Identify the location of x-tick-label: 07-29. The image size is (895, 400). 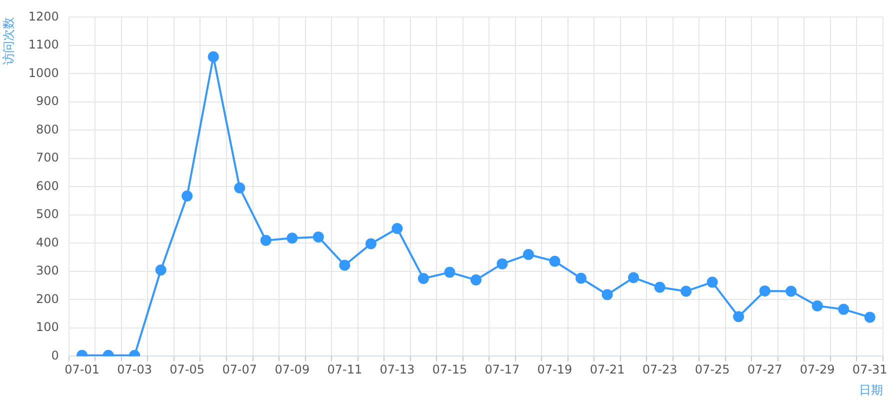
(817, 369).